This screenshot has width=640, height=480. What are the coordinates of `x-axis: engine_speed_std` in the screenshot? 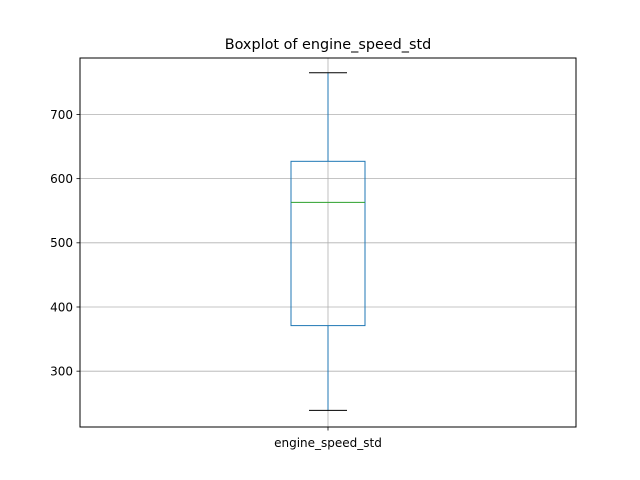 It's located at (328, 438).